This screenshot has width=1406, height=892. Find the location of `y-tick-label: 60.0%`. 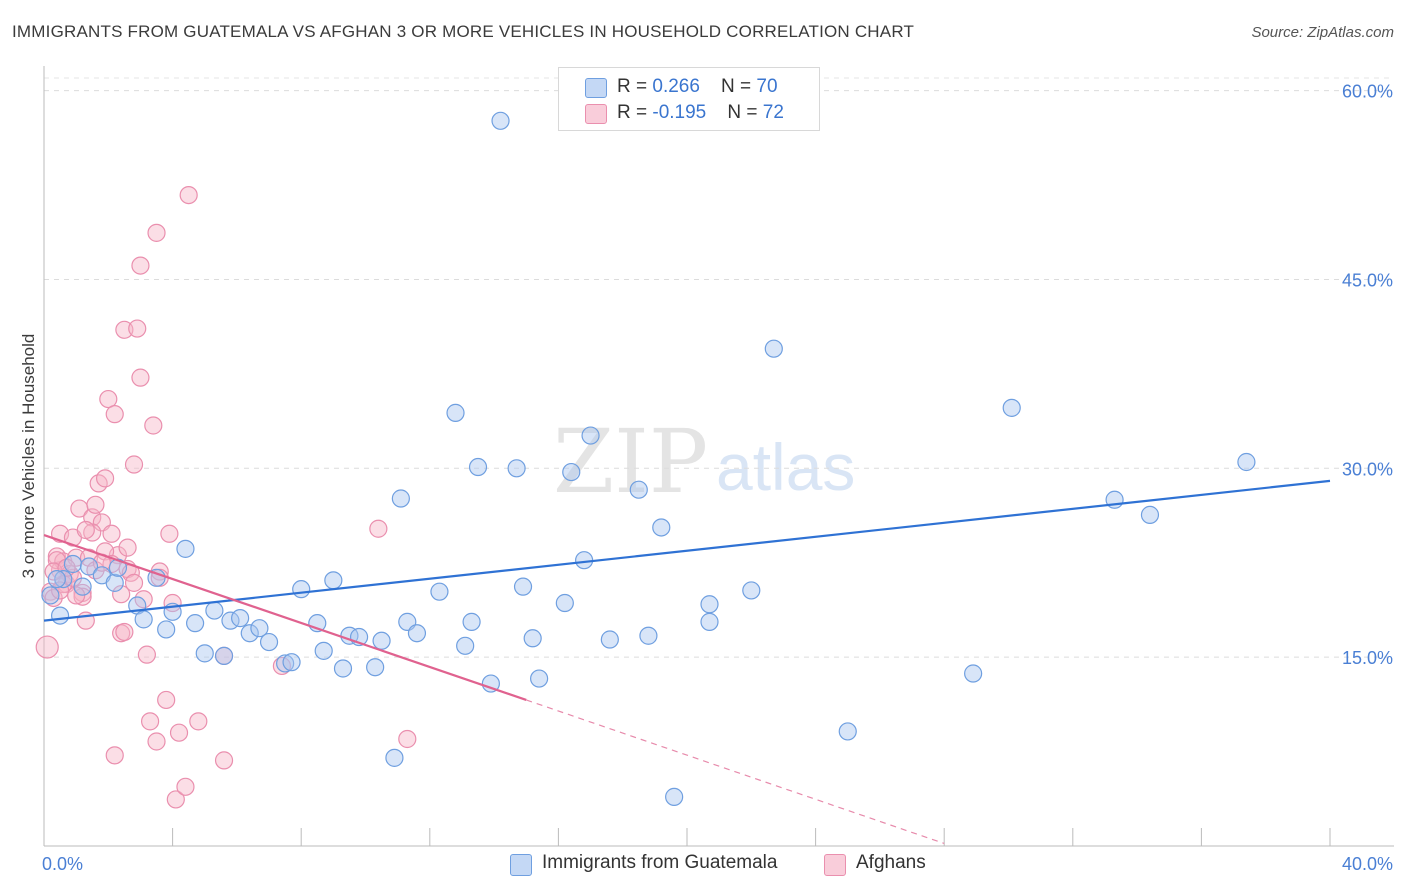

y-tick-label: 60.0% is located at coordinates (1367, 92).